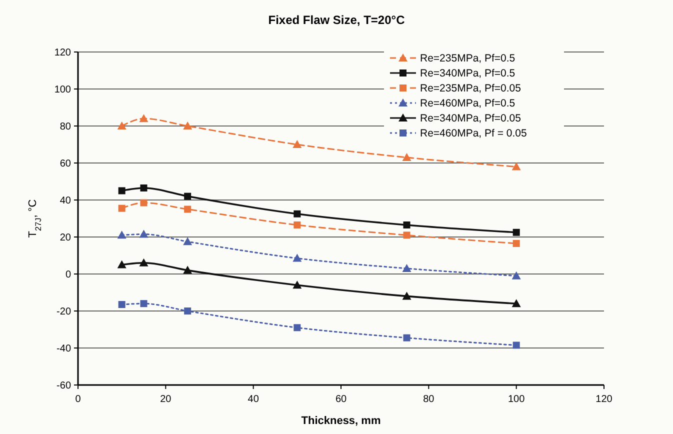 This screenshot has height=434, width=673. What do you see at coordinates (468, 104) in the screenshot?
I see `legend-label: Re=460MPa, Pf=0.5` at bounding box center [468, 104].